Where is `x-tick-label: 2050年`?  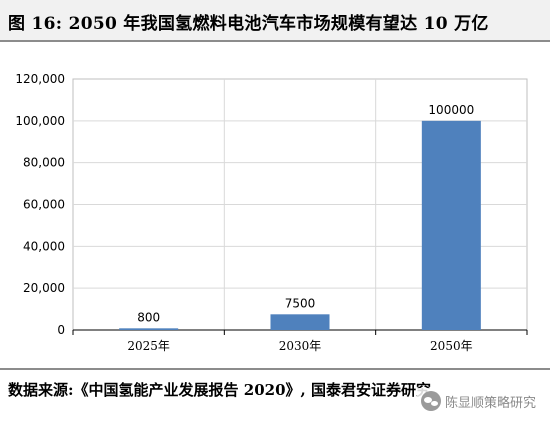
x-tick-label: 2050年 is located at coordinates (451, 346).